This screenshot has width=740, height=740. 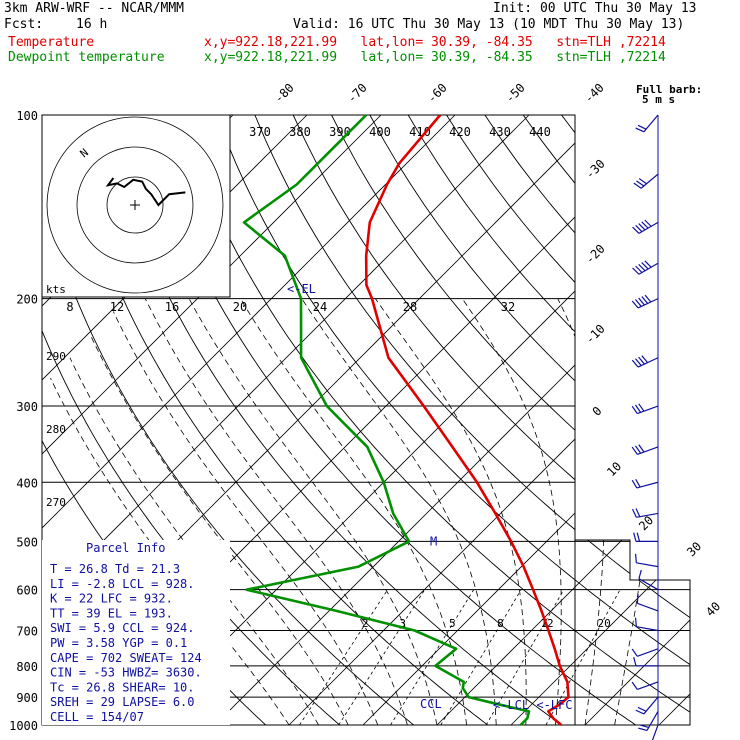 I want to click on mixing-ratio-label: 5, so click(x=452, y=623).